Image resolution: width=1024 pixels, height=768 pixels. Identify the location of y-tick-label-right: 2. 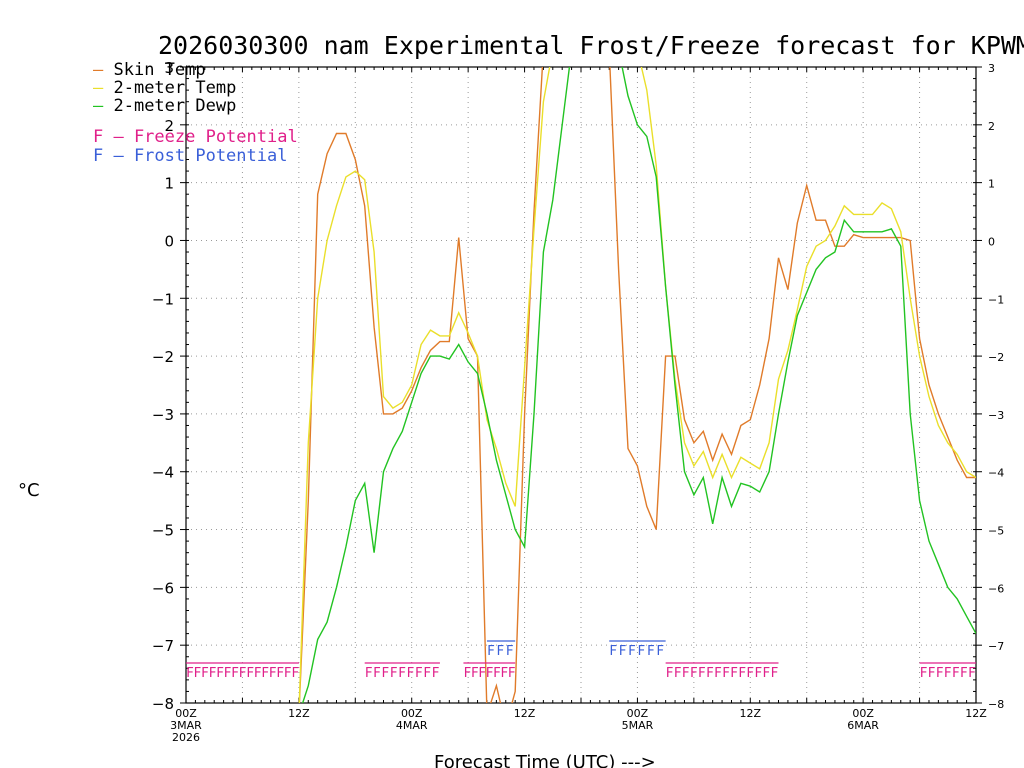
(991, 126).